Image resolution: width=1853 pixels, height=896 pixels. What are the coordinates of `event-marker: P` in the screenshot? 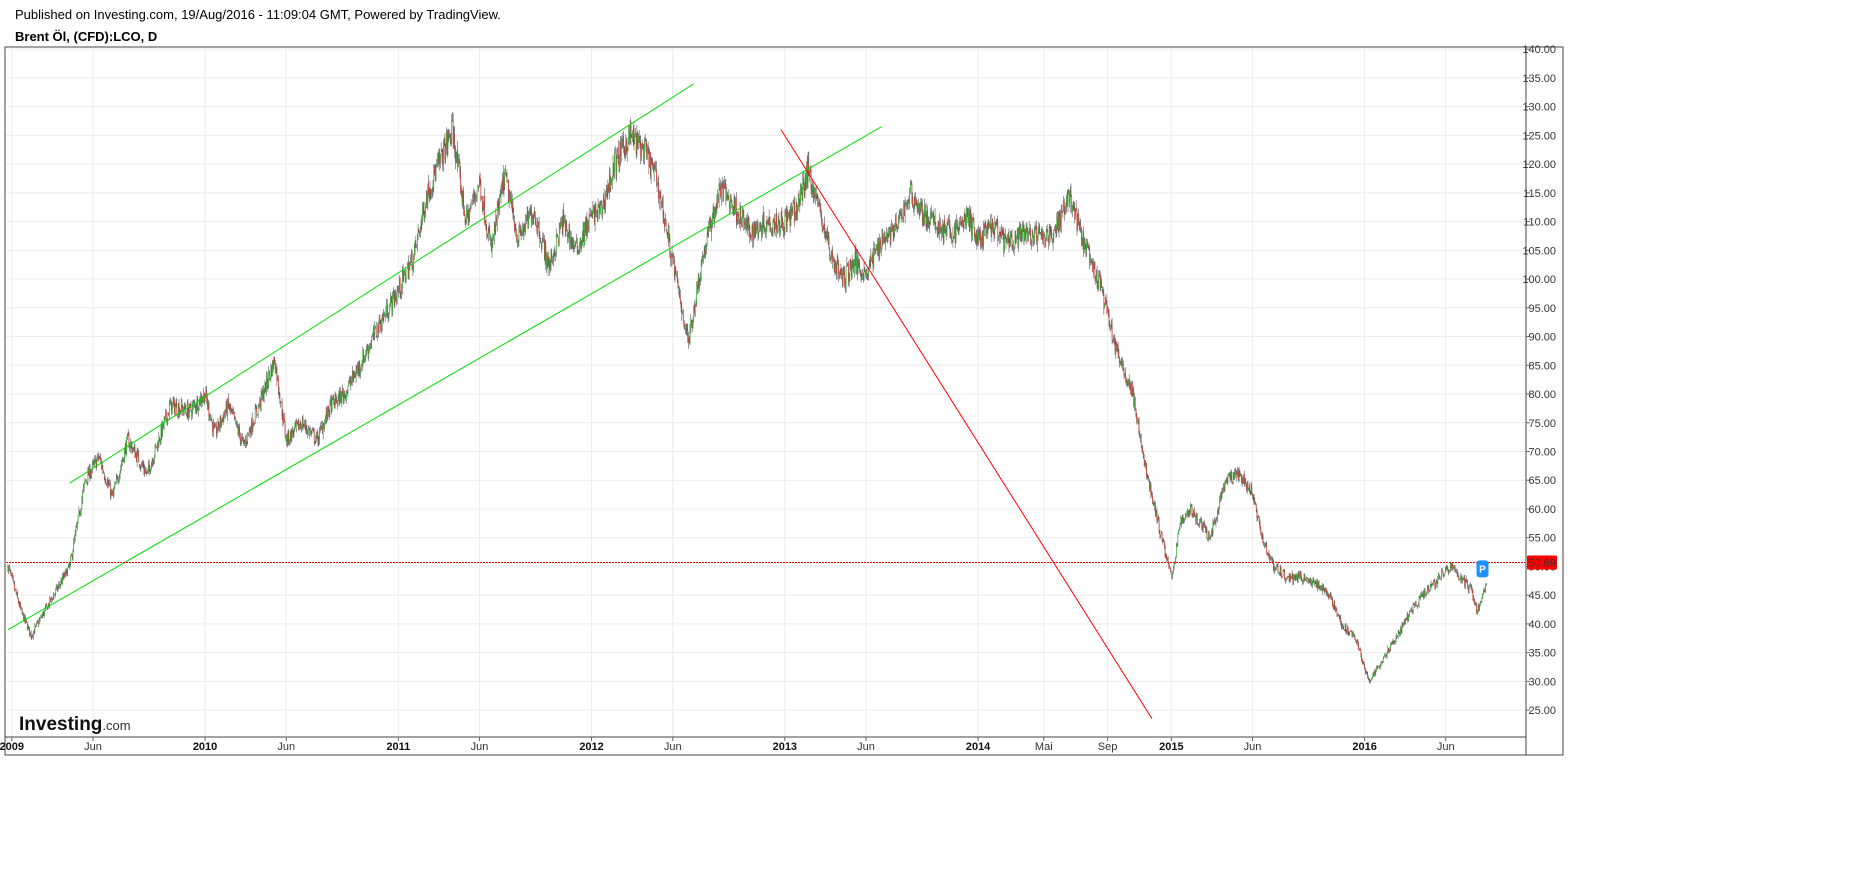 It's located at (1482, 569).